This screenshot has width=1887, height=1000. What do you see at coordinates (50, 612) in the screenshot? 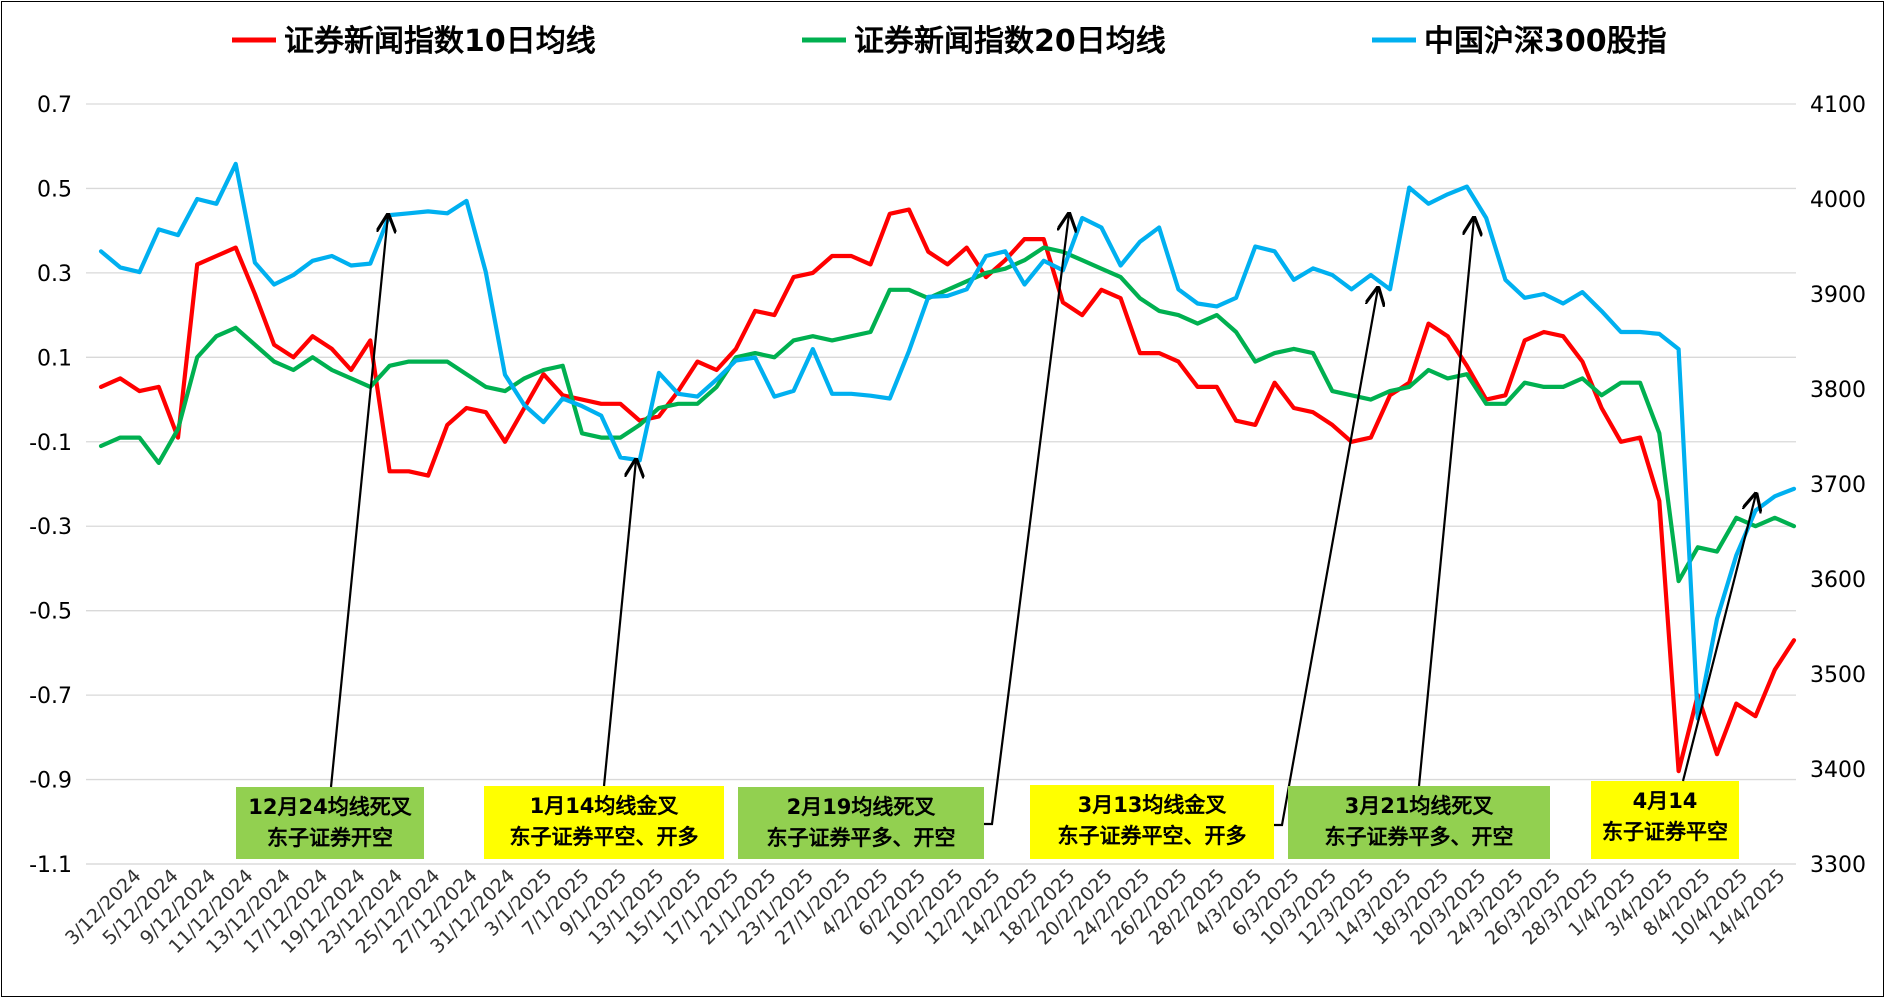
I see `left-axis-tick: -0.5` at bounding box center [50, 612].